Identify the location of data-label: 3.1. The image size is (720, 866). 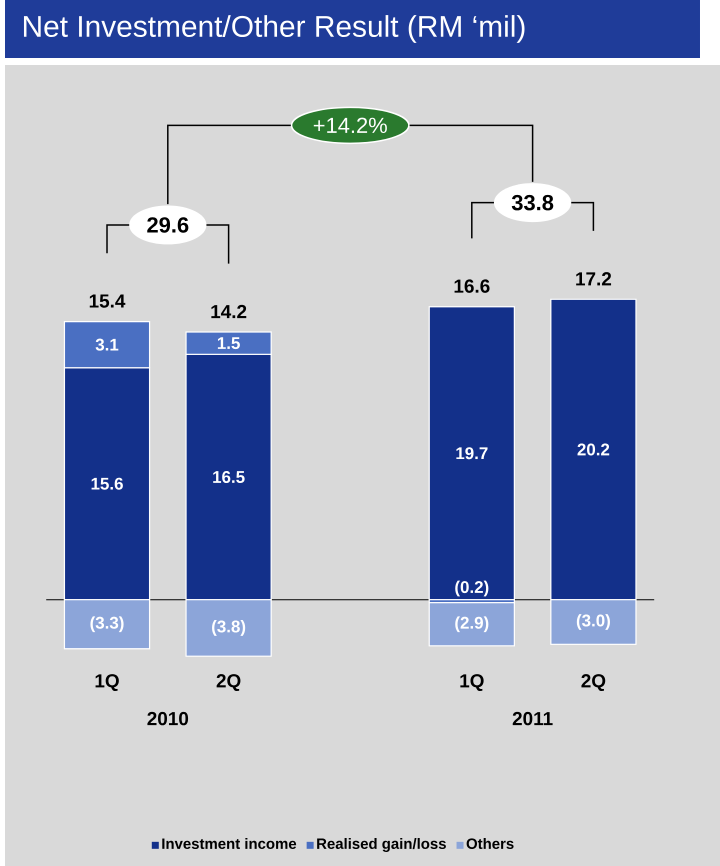
(107, 344).